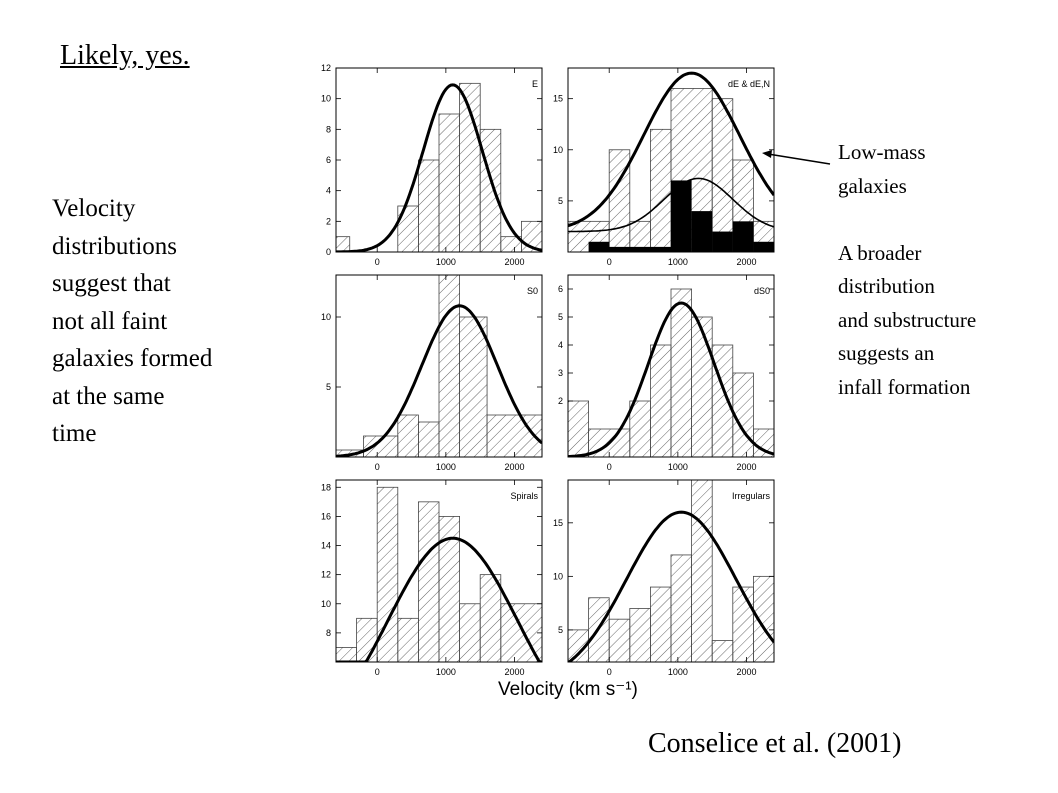 The image size is (1058, 793). What do you see at coordinates (568, 689) in the screenshot?
I see `x-axis-label: Velocity (km s⁻¹)` at bounding box center [568, 689].